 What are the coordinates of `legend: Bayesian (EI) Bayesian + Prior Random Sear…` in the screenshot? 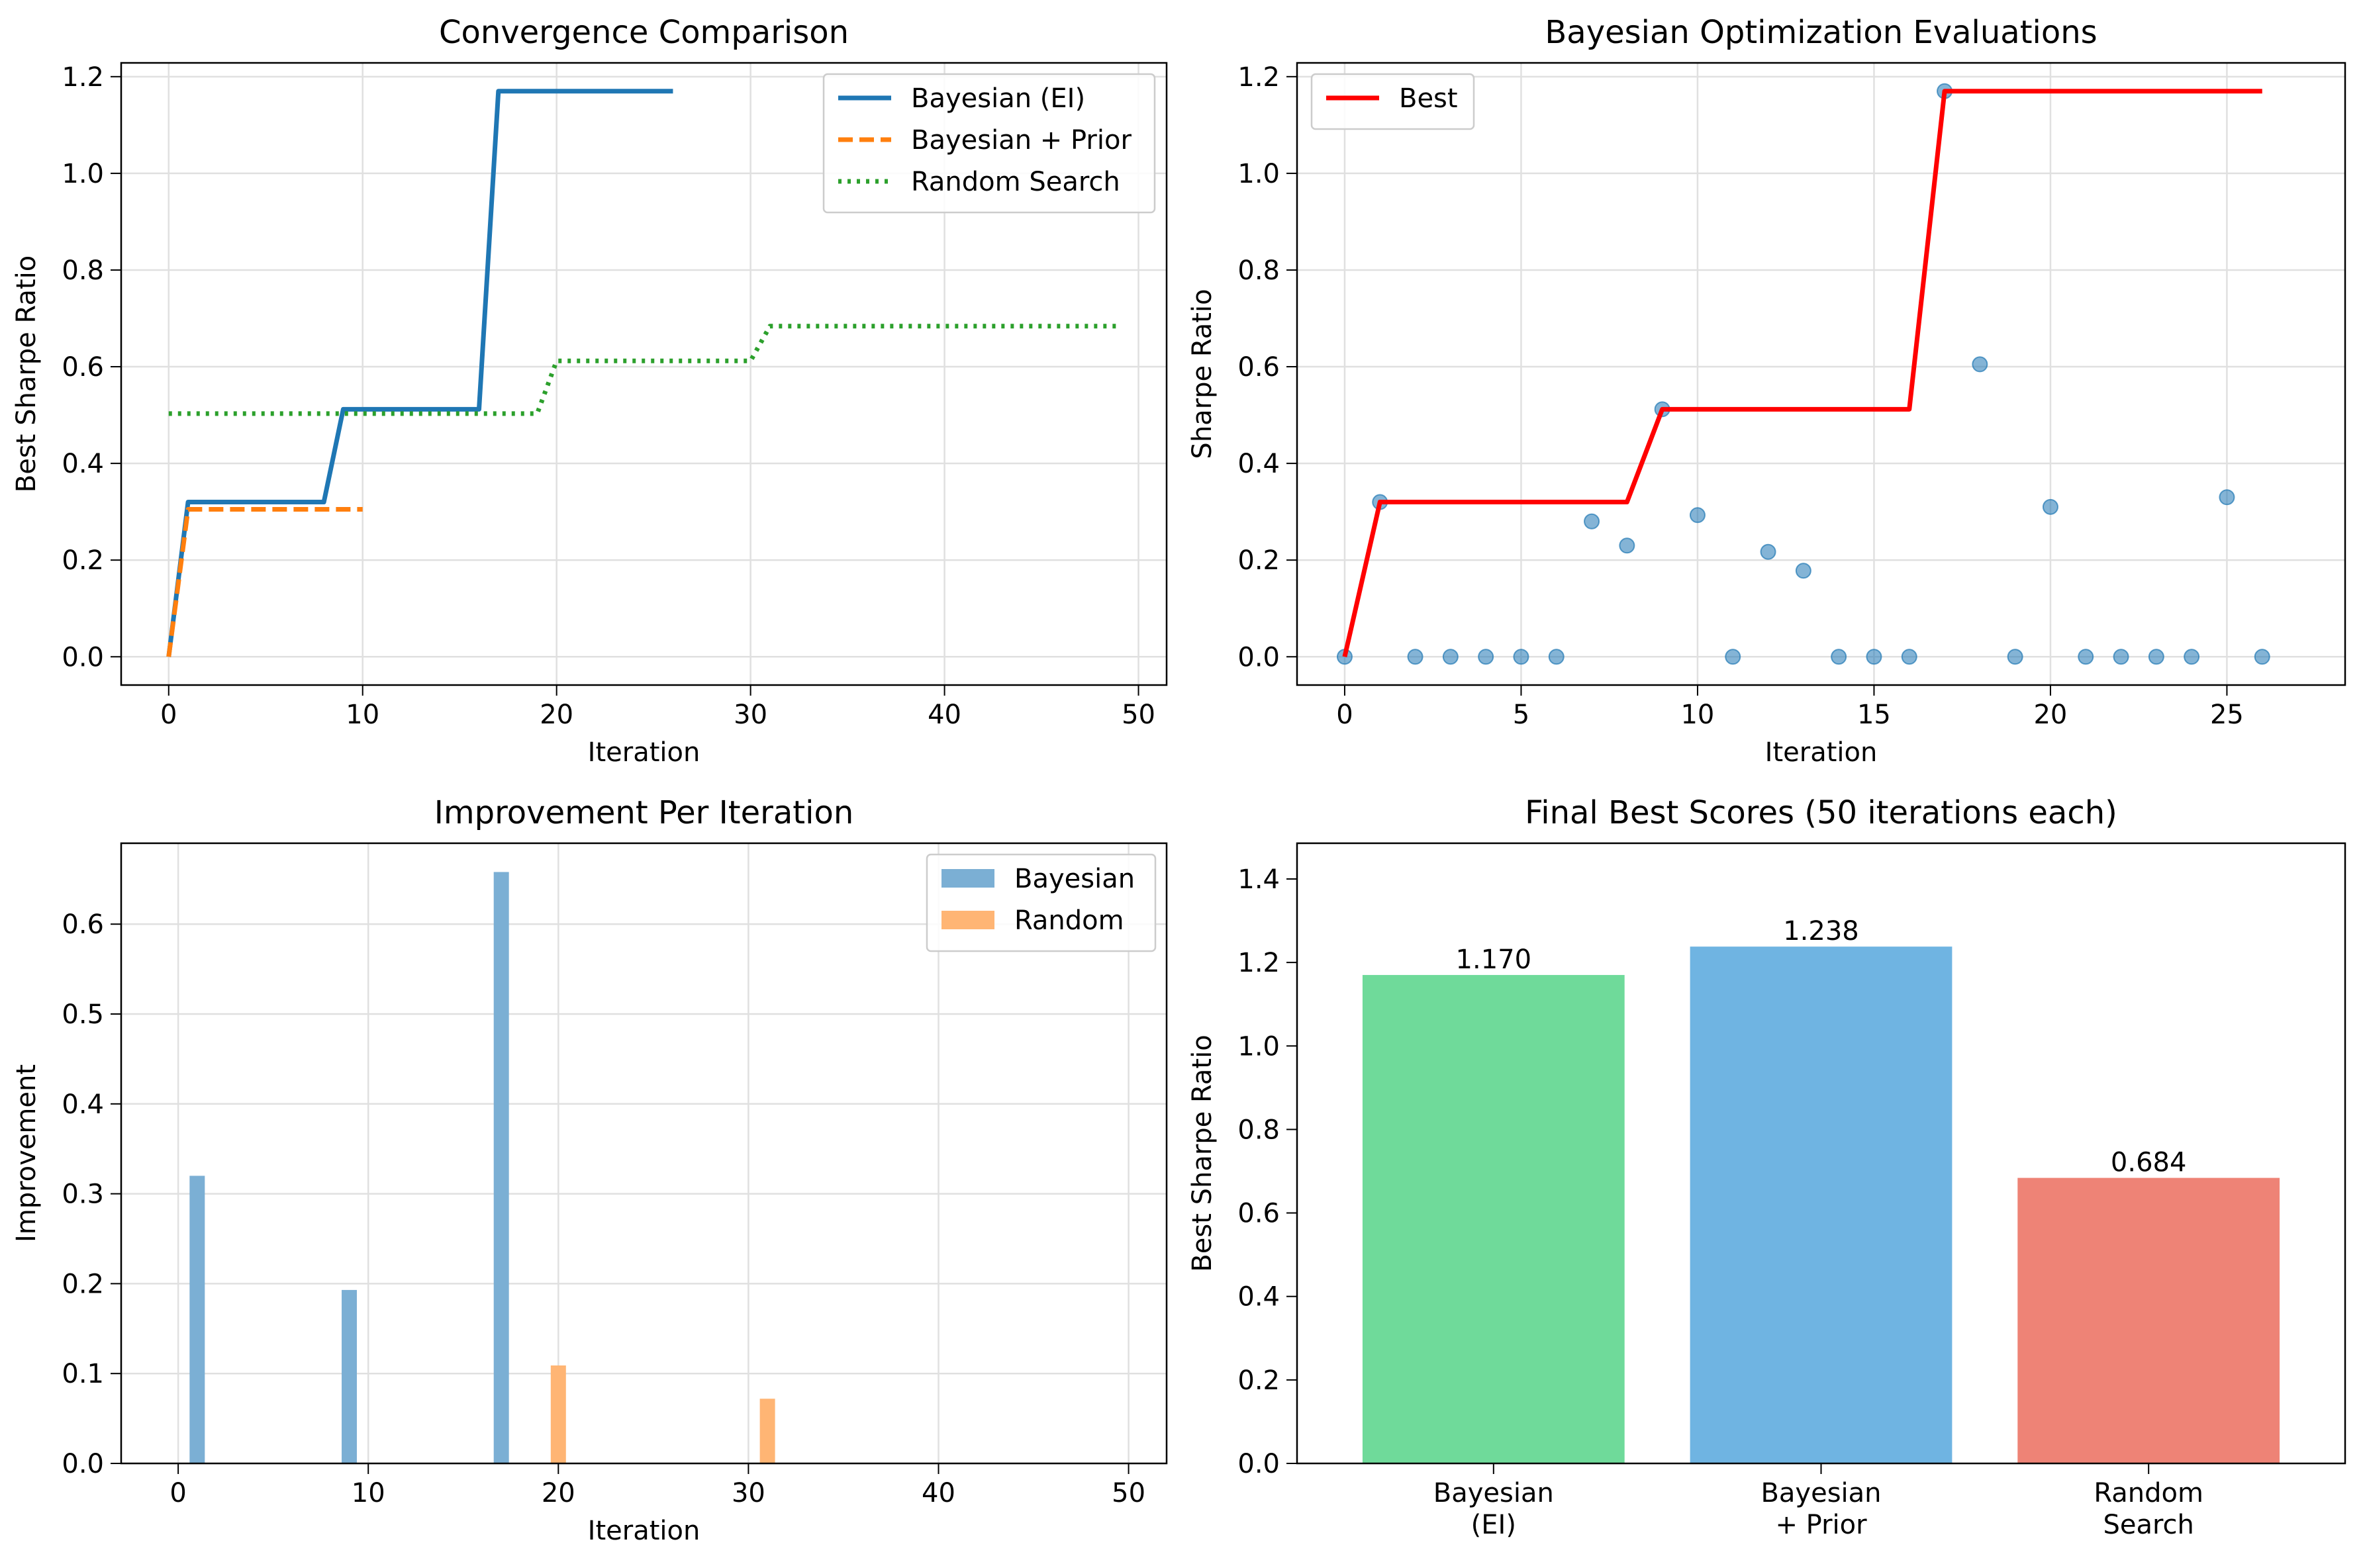 It's located at (989, 143).